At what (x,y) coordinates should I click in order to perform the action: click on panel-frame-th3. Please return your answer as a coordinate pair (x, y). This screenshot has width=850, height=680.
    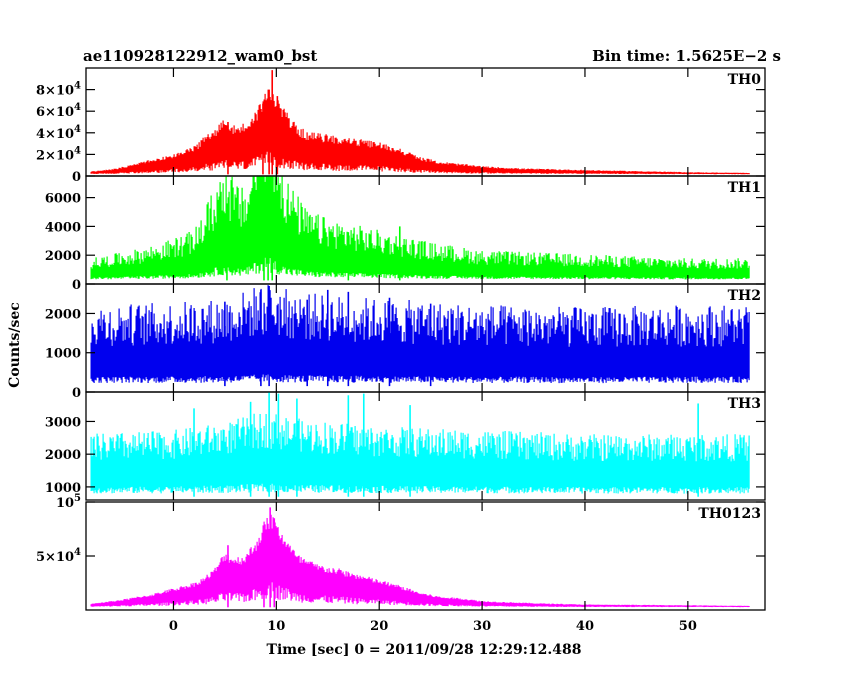
    Looking at the image, I should click on (425, 446).